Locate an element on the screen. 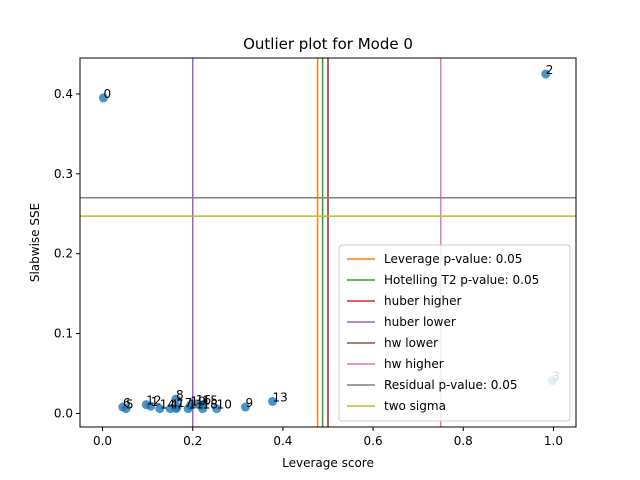  point-label: 19 is located at coordinates (197, 401).